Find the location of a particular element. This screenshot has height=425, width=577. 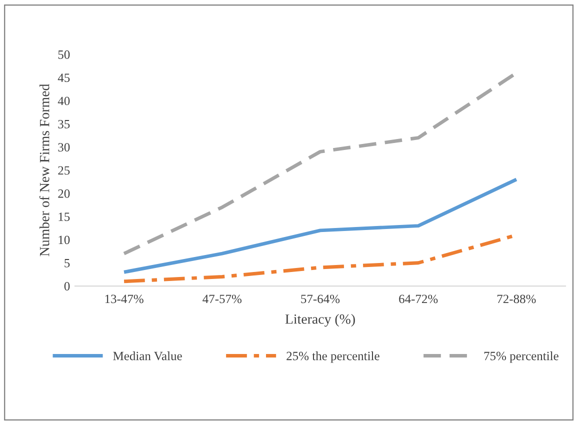

y-axis-title: Number of New Firms Formed is located at coordinates (44, 170).